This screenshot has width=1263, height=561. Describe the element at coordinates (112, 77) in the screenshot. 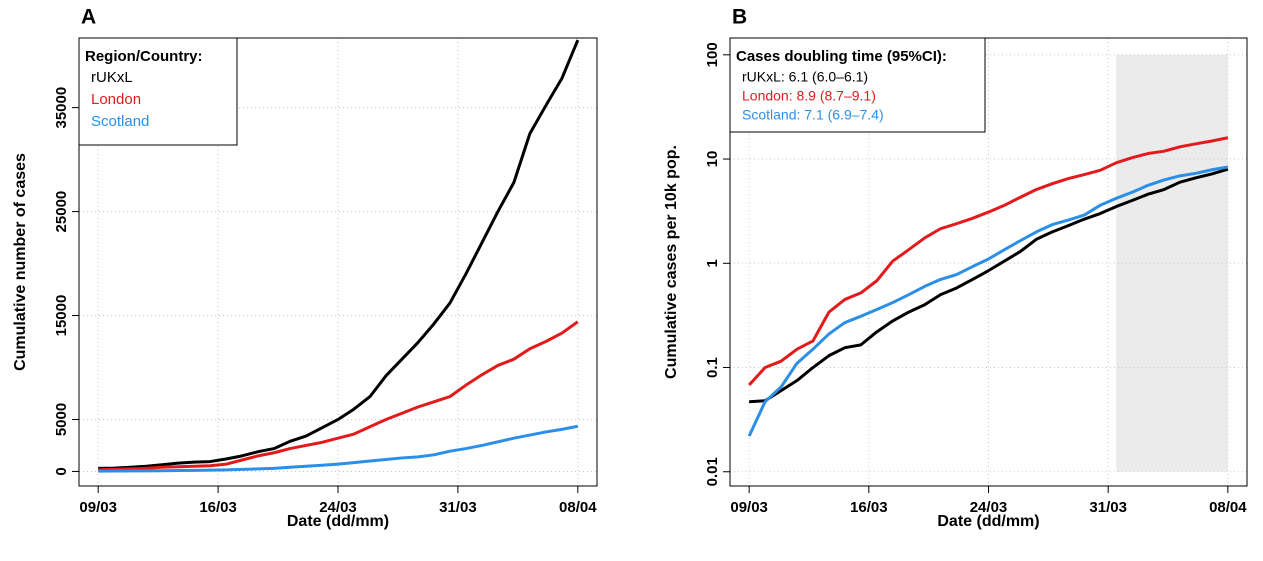

I see `legend-entry: rUKxL` at that location.